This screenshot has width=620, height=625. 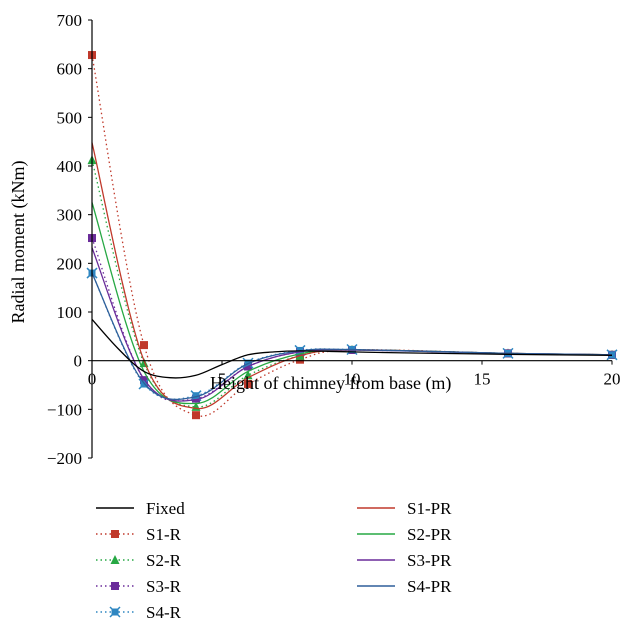 What do you see at coordinates (70, 312) in the screenshot?
I see `y-tick-label: 100` at bounding box center [70, 312].